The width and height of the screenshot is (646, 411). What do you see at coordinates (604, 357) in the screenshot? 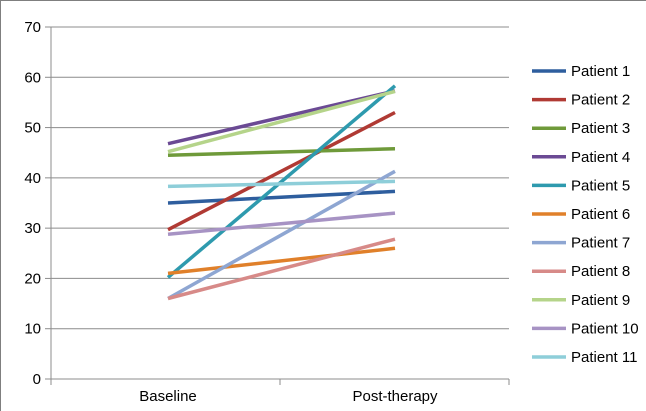
I see `legend-label-patient-11: Patient 11` at bounding box center [604, 357].